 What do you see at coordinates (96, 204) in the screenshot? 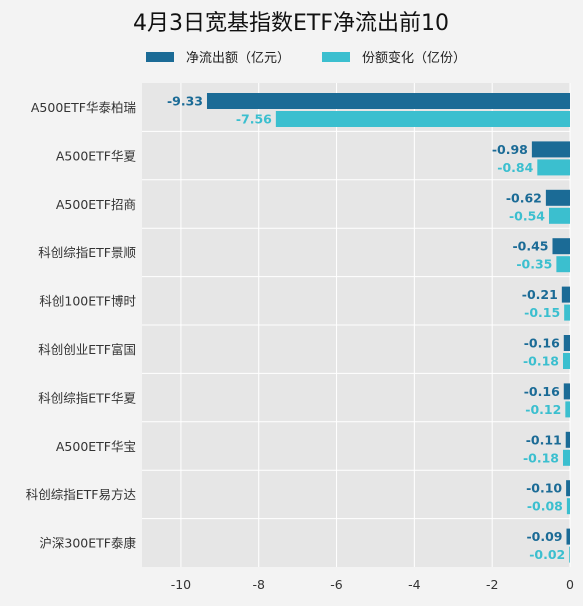
I see `category-label: A500ETF招商` at bounding box center [96, 204].